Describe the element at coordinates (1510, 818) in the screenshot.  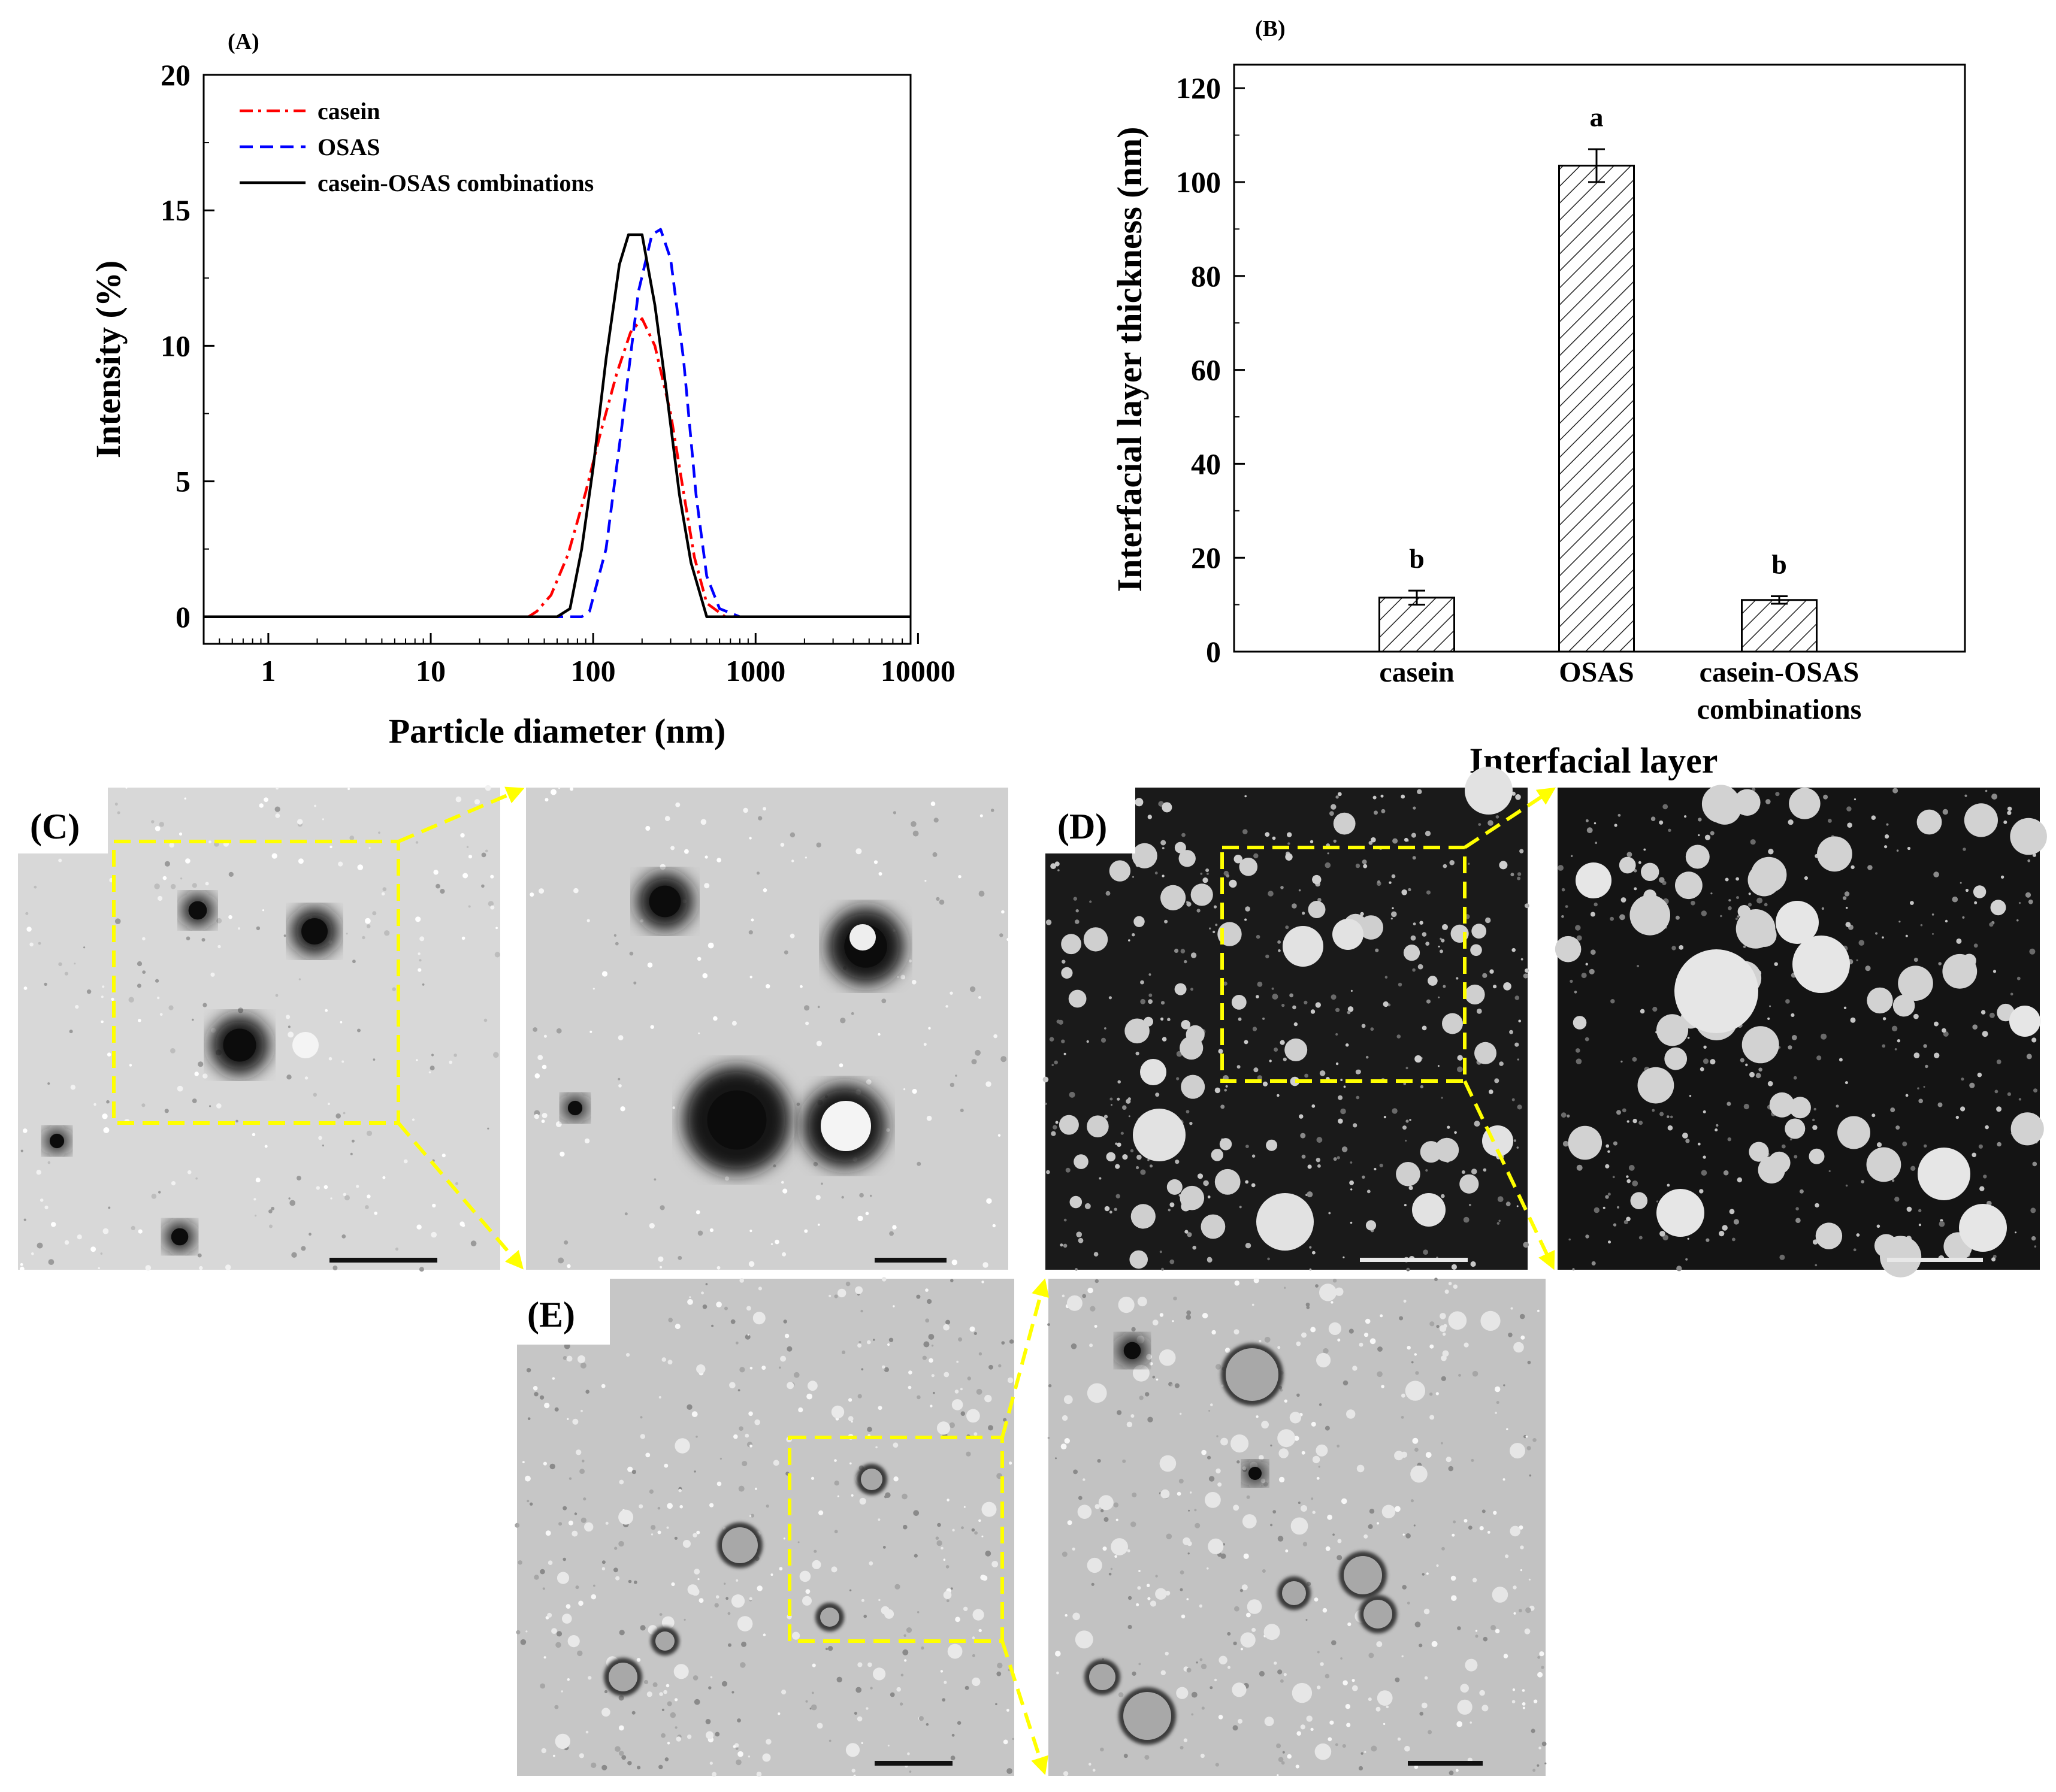
I see `micrograph-d-zoom-arrow-top` at that location.